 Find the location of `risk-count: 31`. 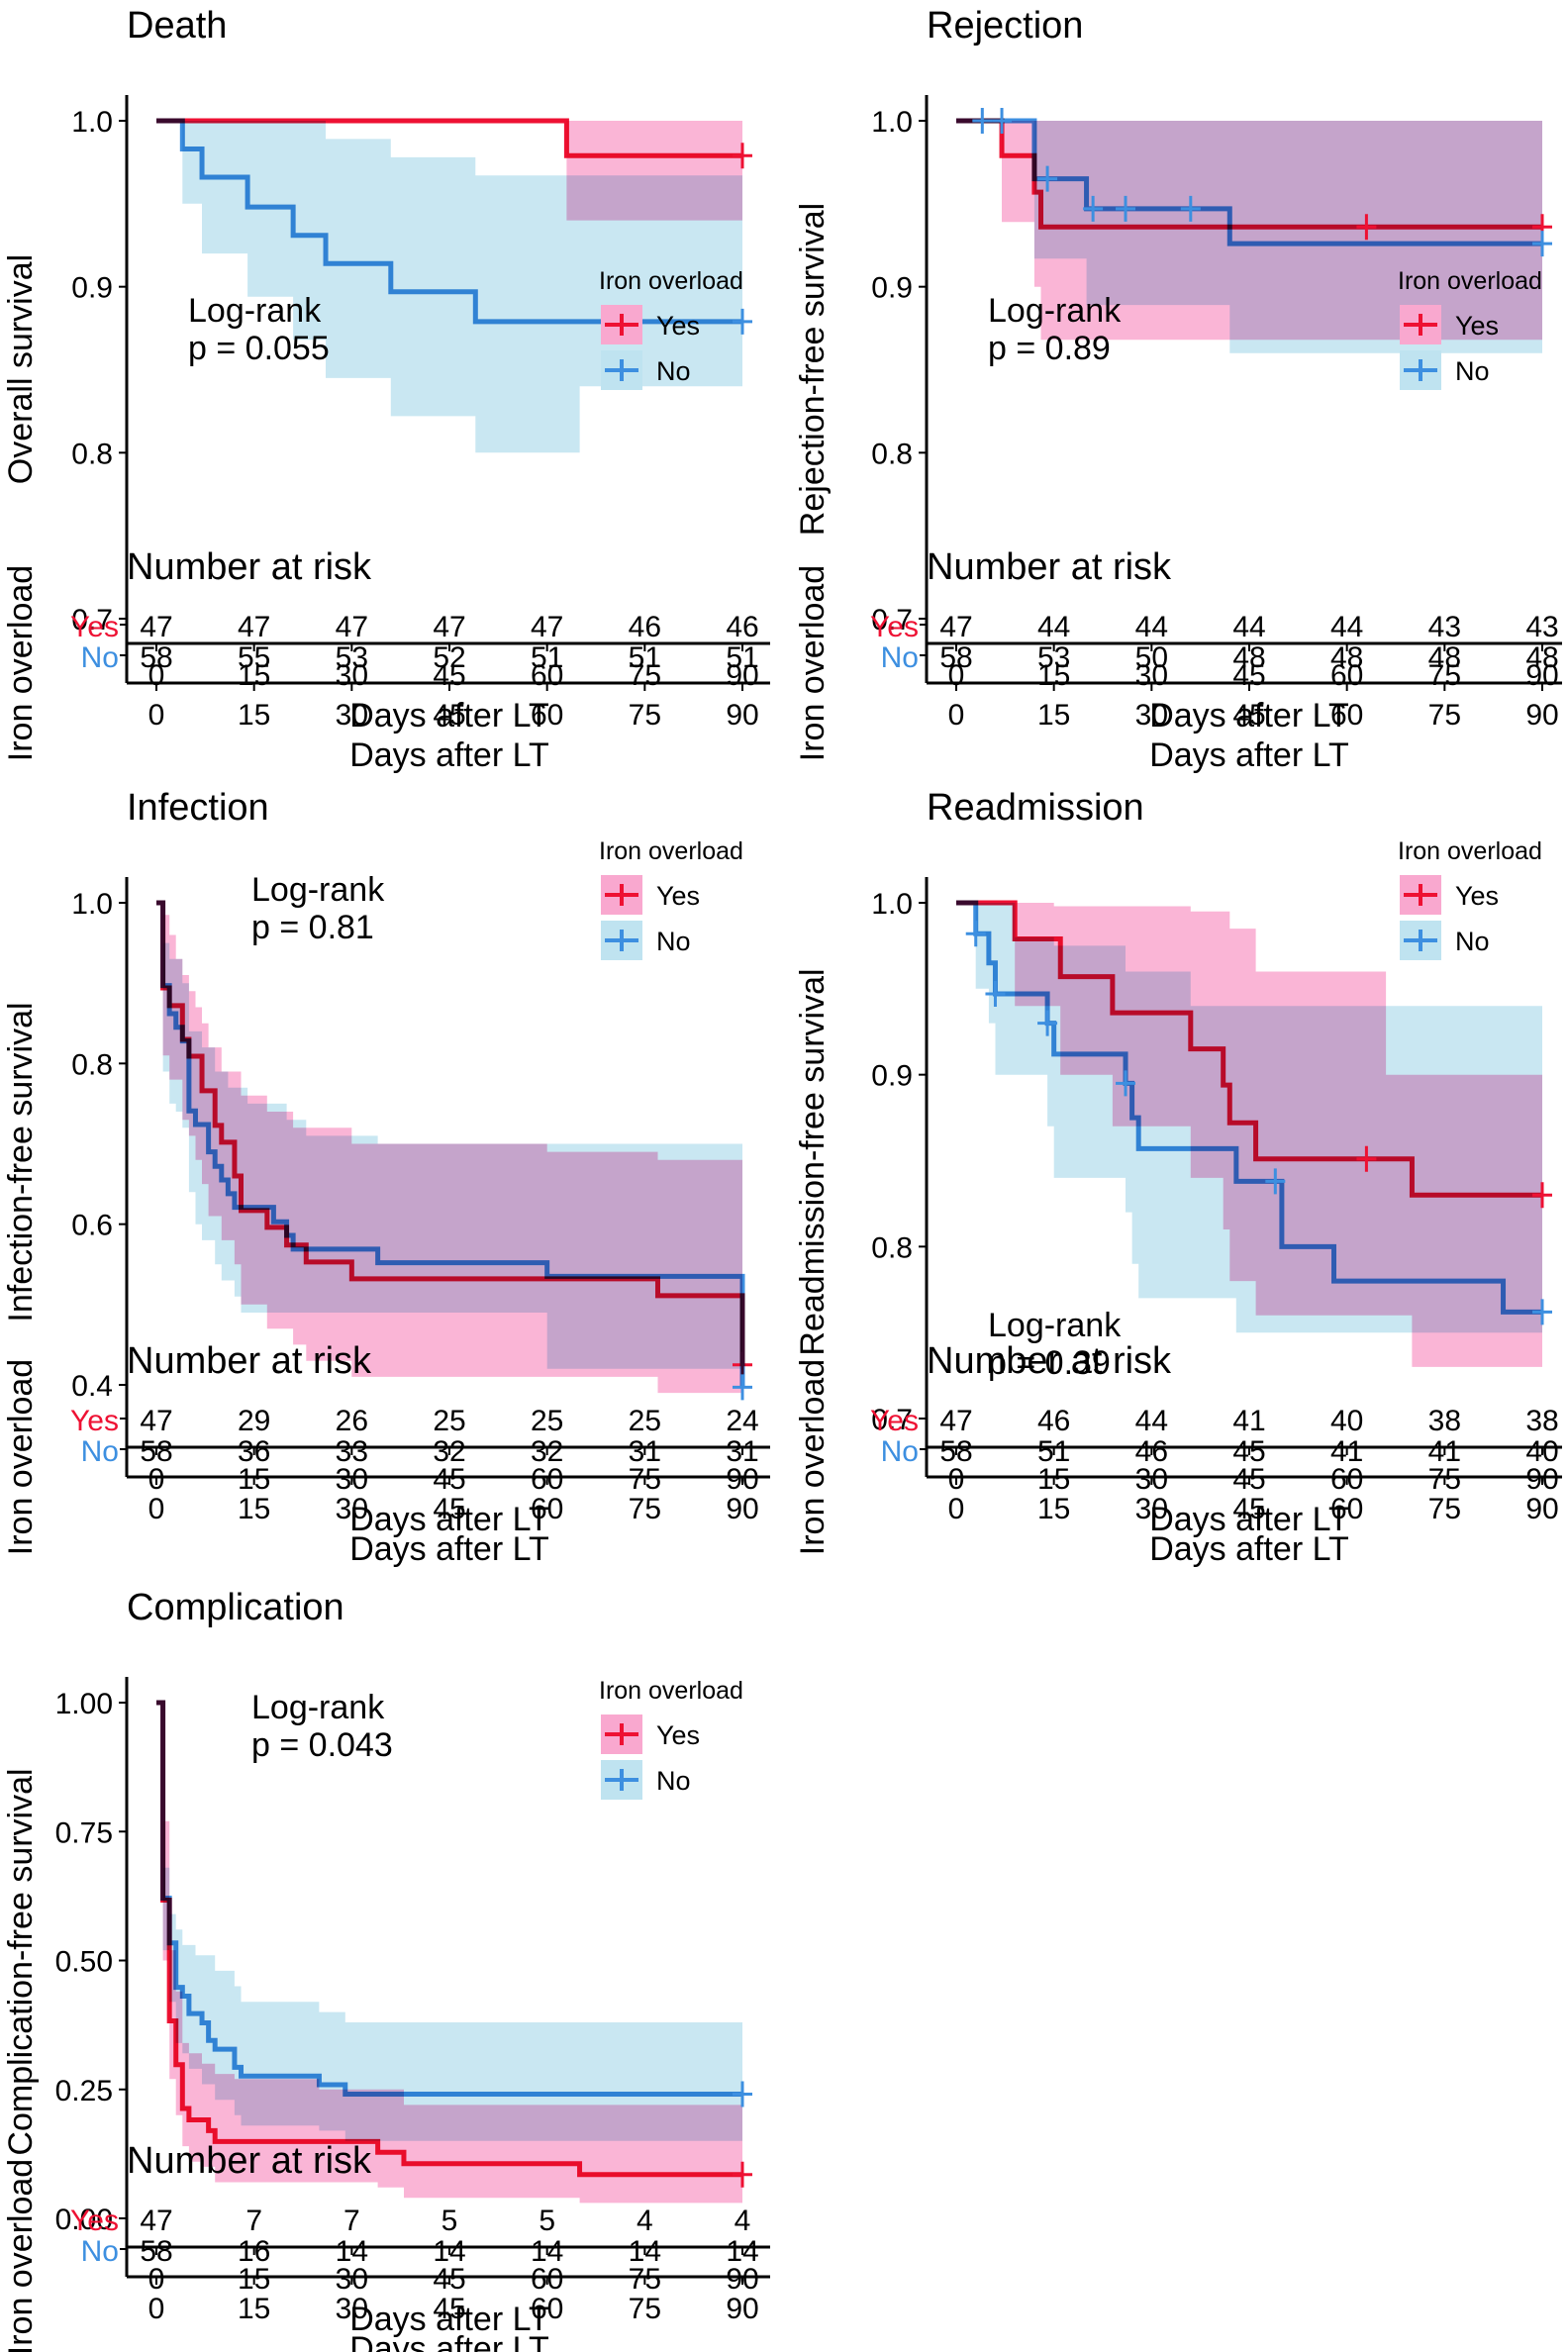

risk-count: 31 is located at coordinates (645, 1451).